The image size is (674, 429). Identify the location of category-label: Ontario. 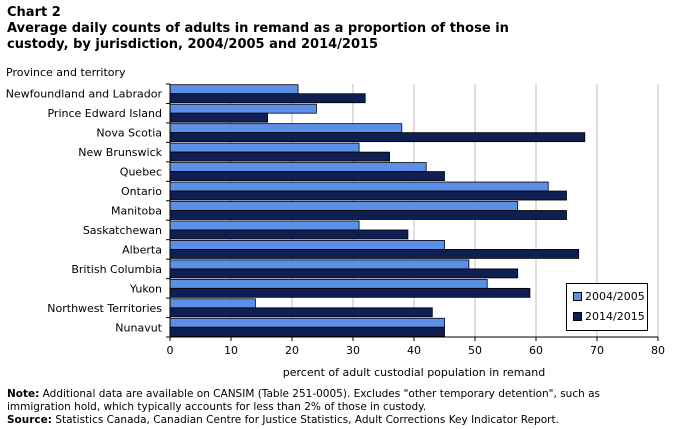
(141, 191).